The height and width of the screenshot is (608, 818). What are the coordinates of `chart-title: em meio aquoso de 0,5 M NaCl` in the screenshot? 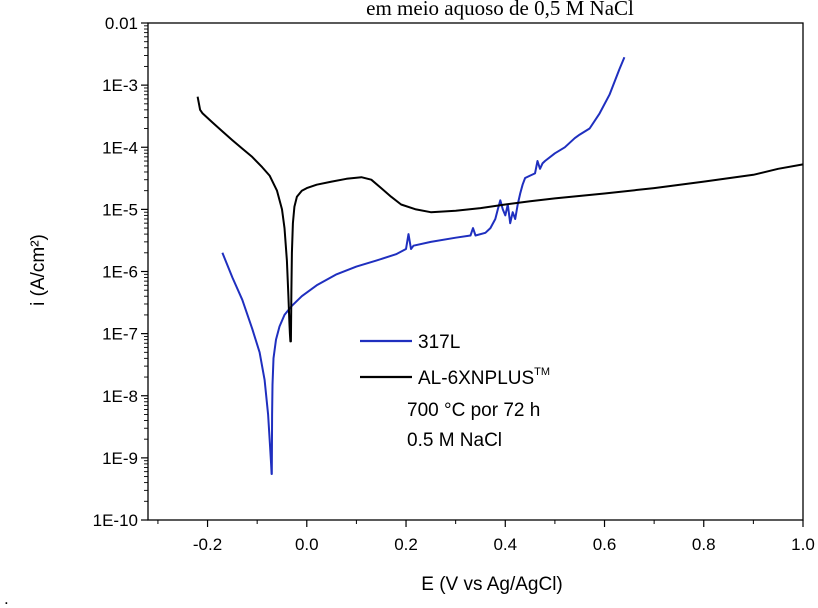 It's located at (500, 10).